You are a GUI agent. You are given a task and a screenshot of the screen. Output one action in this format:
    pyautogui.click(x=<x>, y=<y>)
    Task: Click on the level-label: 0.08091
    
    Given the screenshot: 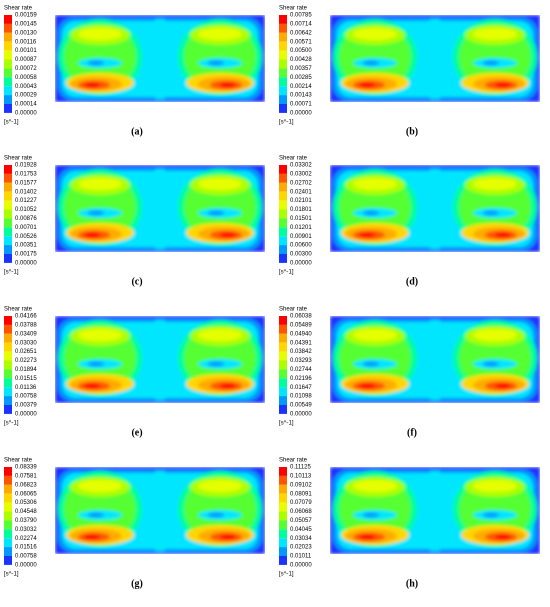 What is the action you would take?
    pyautogui.click(x=301, y=494)
    